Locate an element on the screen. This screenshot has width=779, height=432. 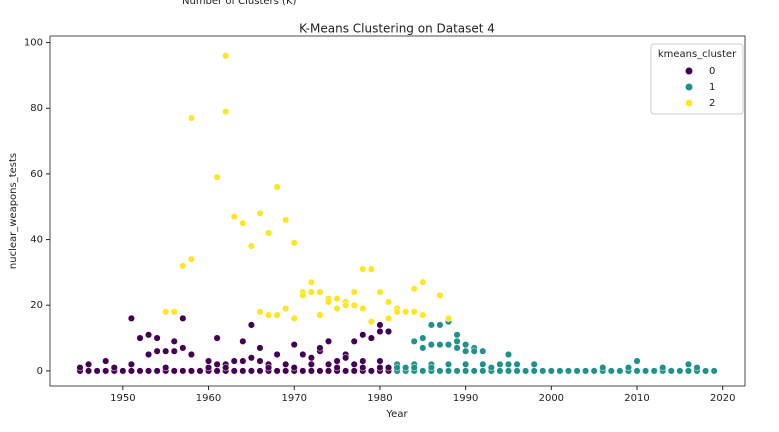
y-tick-label: 80 is located at coordinates (36, 108).